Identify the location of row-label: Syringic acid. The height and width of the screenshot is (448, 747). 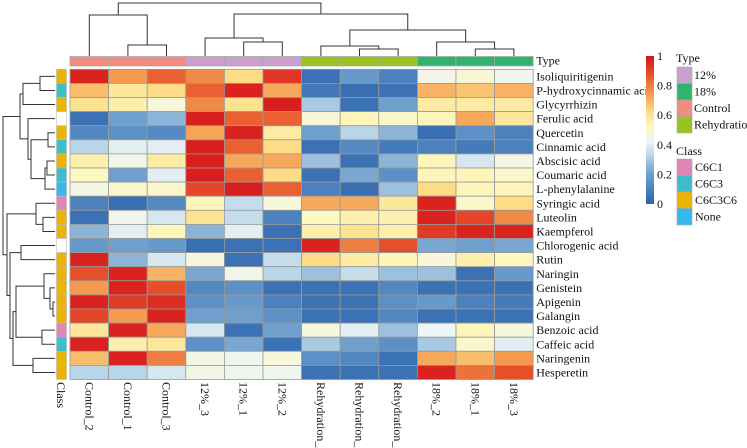
(568, 203).